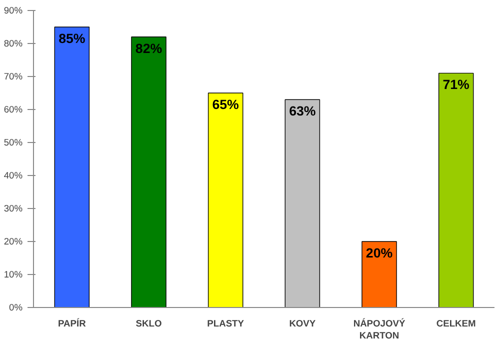  What do you see at coordinates (72, 38) in the screenshot?
I see `data-label: 85%` at bounding box center [72, 38].